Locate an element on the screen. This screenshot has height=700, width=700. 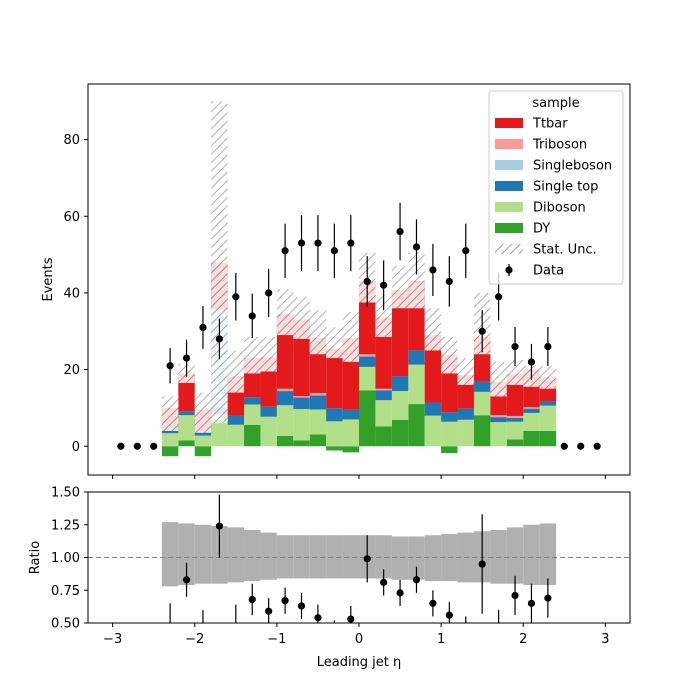
x-tick-label: 2 is located at coordinates (523, 639).